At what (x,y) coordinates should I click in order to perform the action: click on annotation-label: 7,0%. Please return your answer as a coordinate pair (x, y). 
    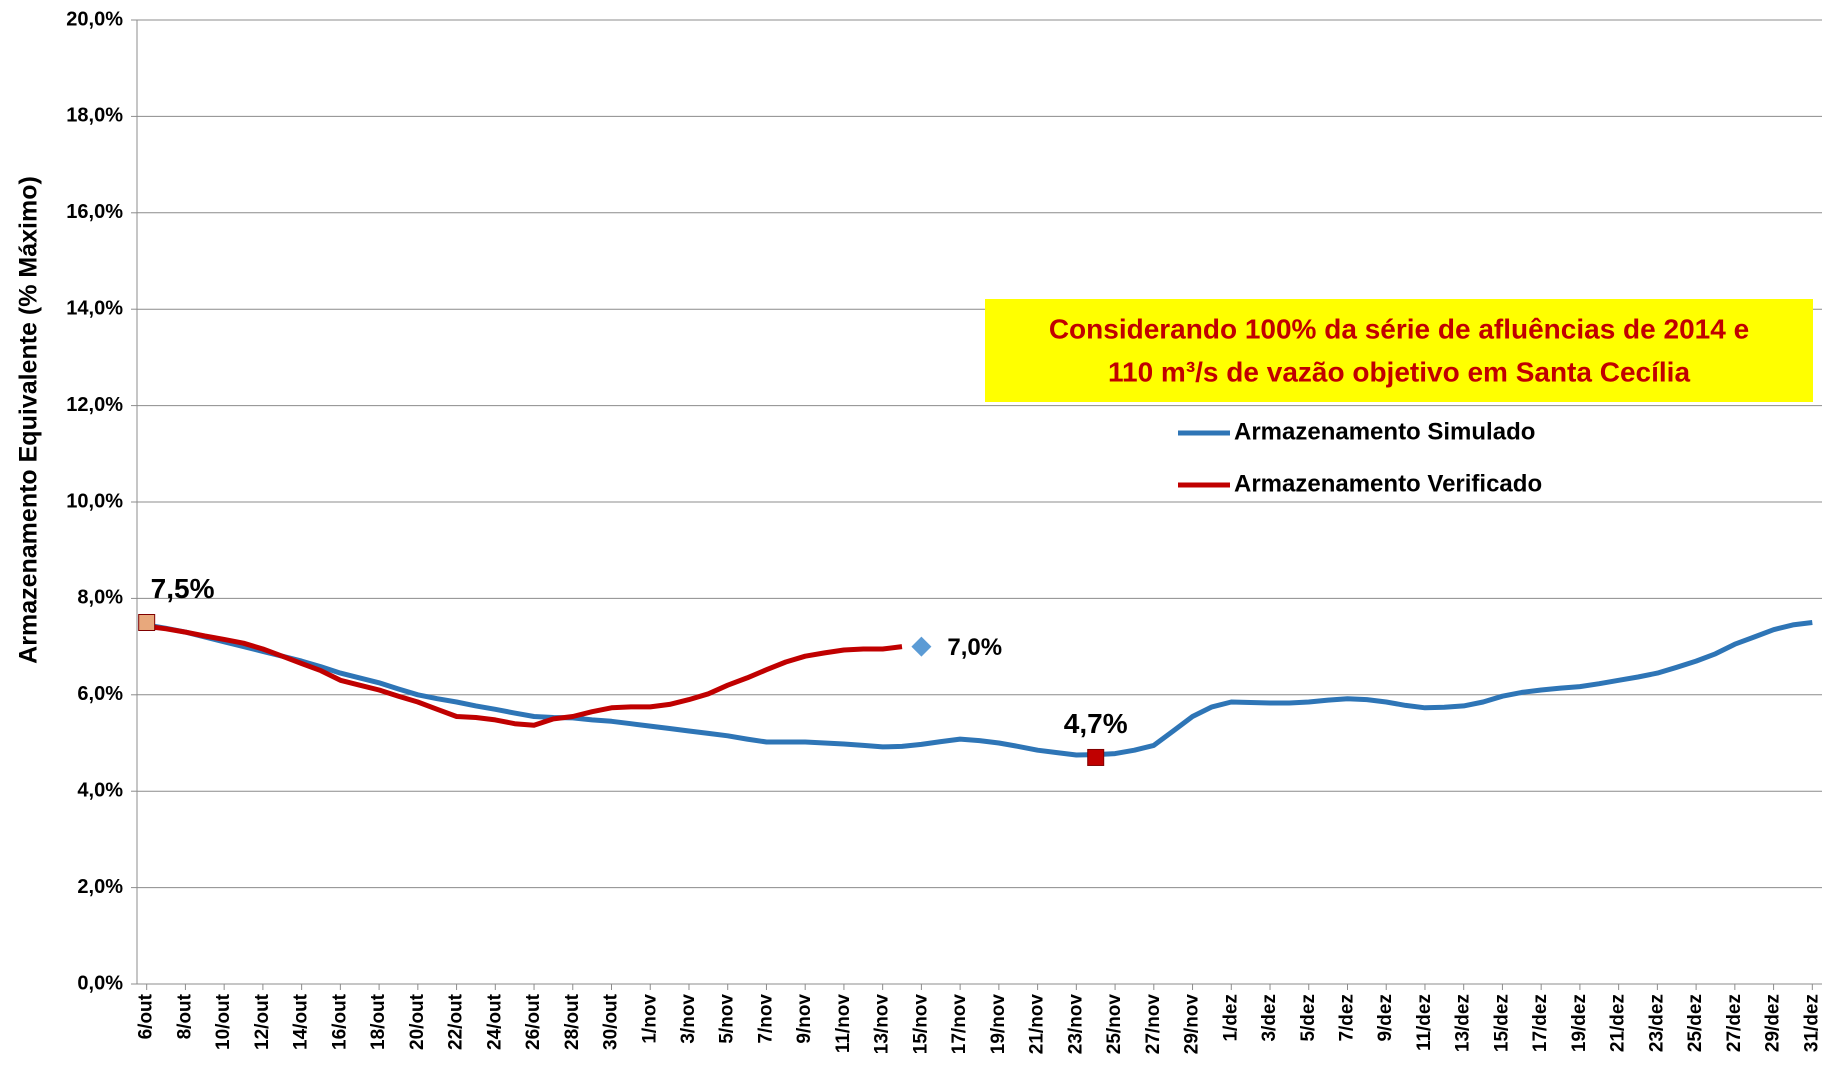
    Looking at the image, I should click on (974, 647).